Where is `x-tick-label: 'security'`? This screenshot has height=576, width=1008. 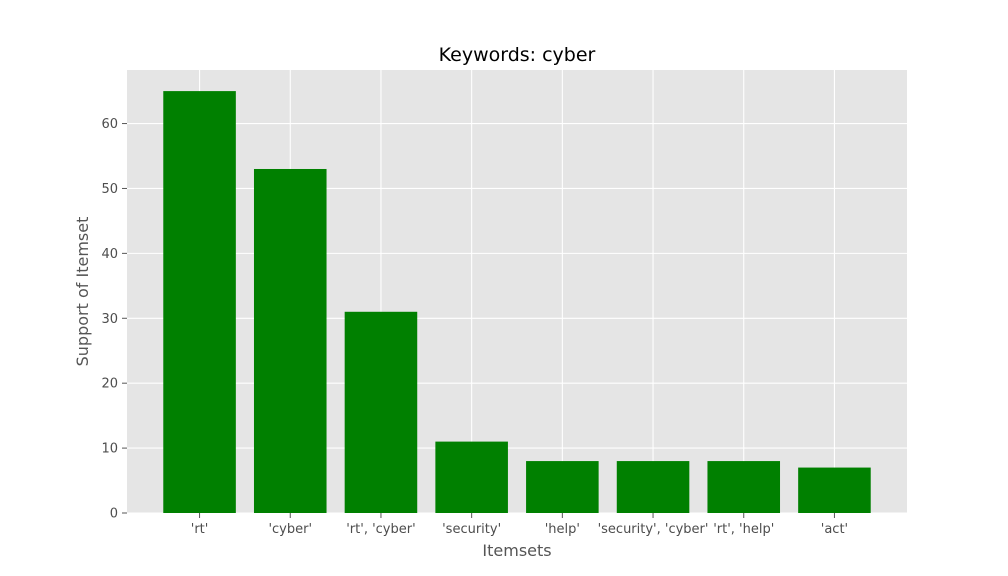
x-tick-label: 'security' is located at coordinates (471, 529).